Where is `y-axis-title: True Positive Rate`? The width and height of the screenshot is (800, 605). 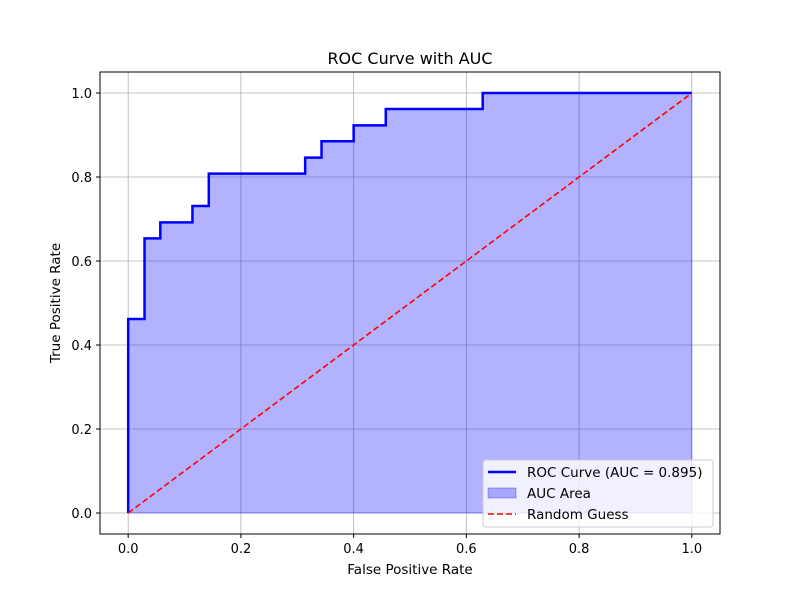 y-axis-title: True Positive Rate is located at coordinates (56, 303).